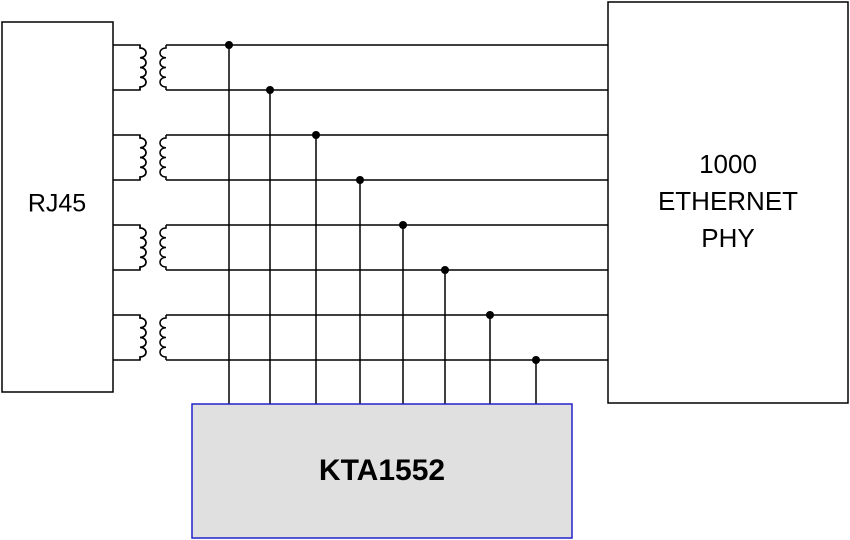  I want to click on phy-label-line: PHY, so click(727, 238).